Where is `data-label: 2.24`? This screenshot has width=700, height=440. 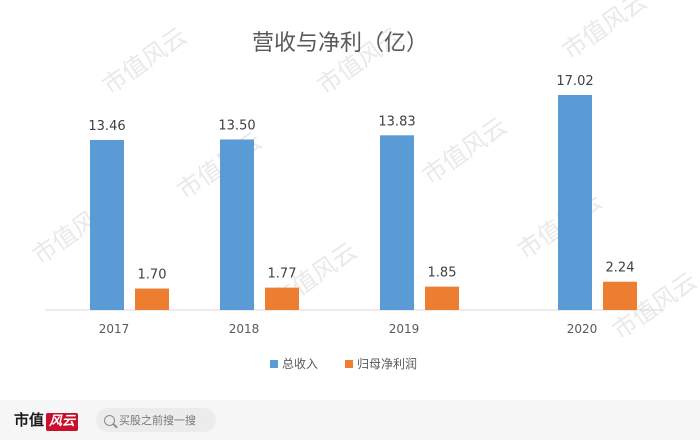
data-label: 2.24 is located at coordinates (620, 268).